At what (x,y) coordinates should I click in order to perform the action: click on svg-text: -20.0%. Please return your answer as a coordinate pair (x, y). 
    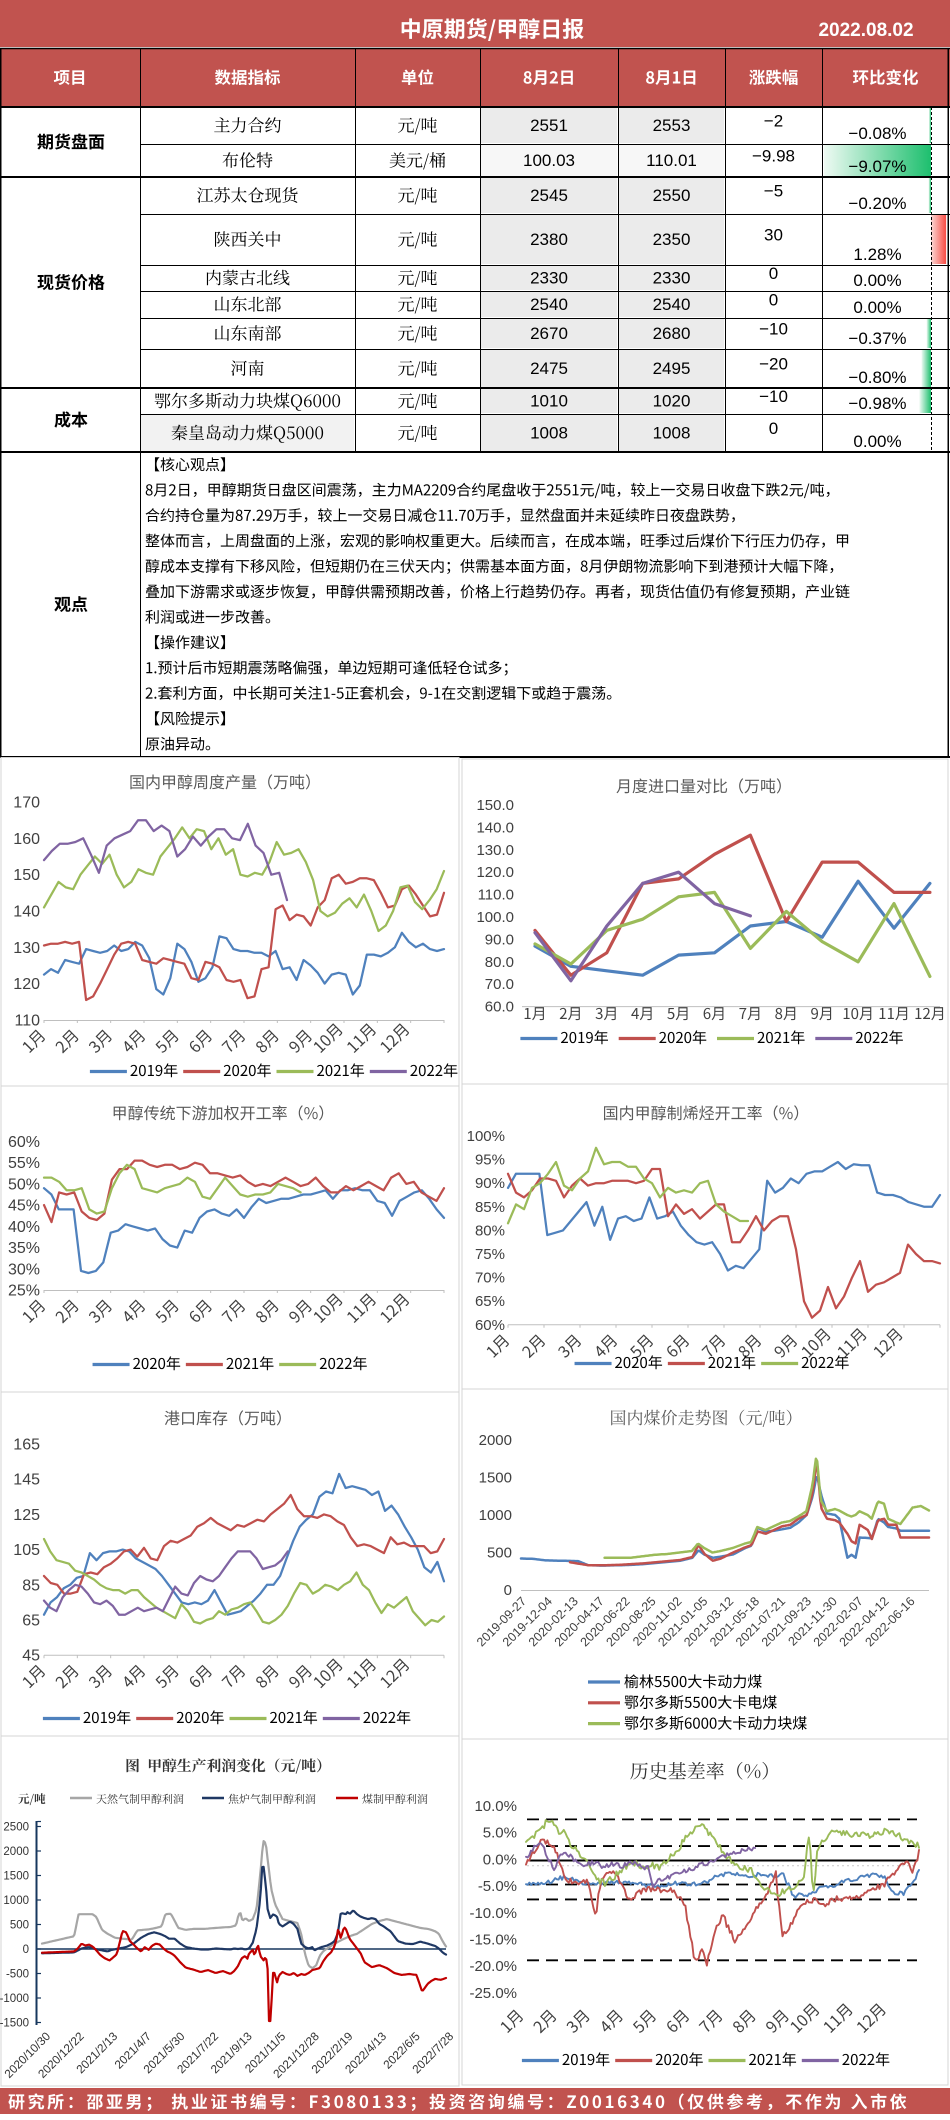
    Looking at the image, I should click on (493, 1966).